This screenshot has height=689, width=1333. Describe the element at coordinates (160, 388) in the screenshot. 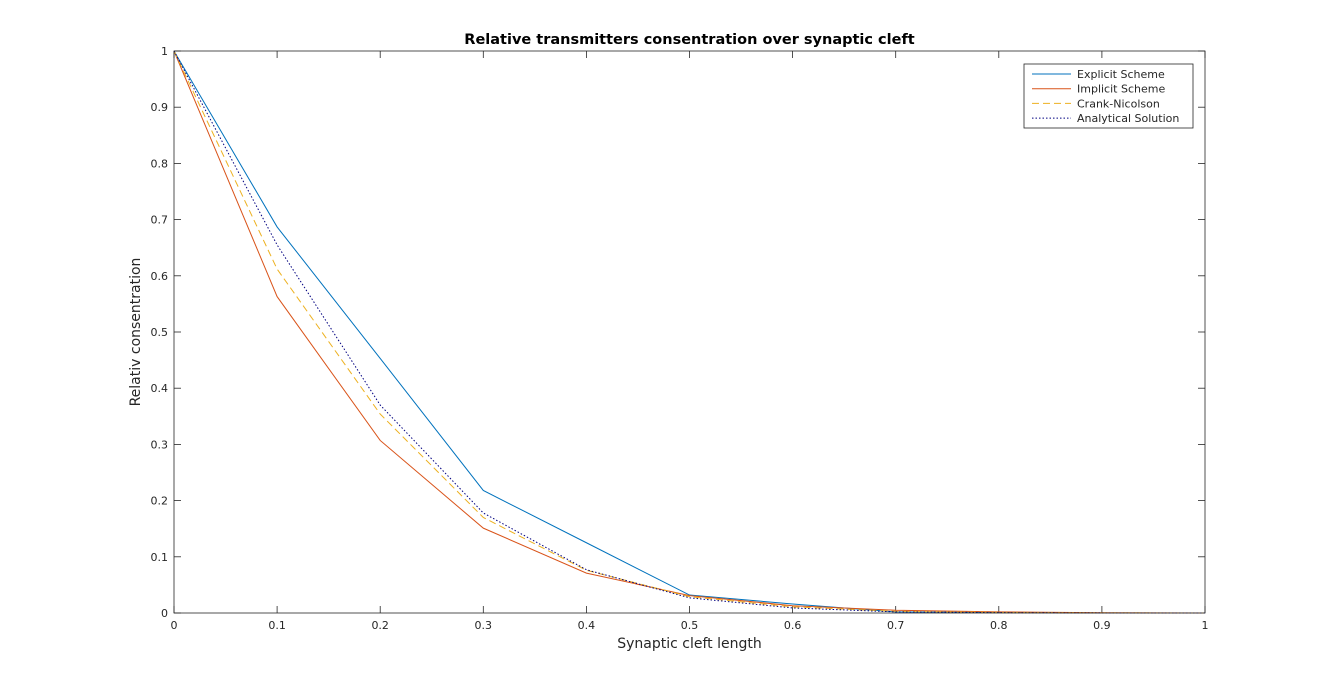

I see `y-tick-label: 0.4` at that location.